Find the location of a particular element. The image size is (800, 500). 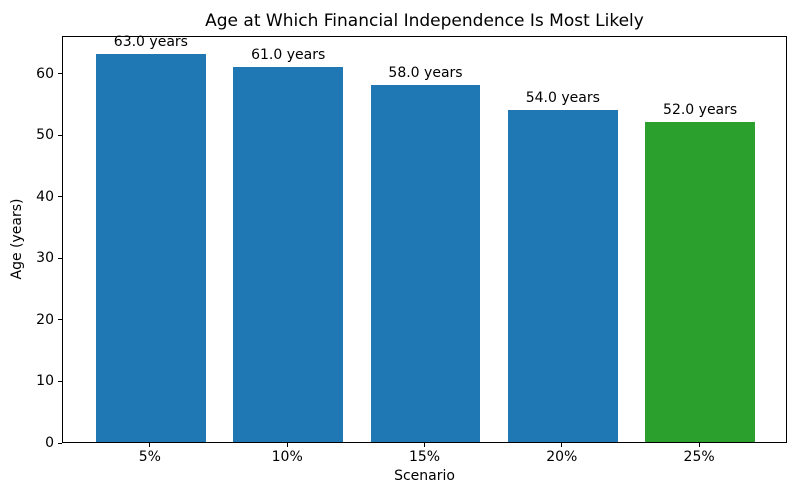

y-tick-label: 20 is located at coordinates (45, 319).